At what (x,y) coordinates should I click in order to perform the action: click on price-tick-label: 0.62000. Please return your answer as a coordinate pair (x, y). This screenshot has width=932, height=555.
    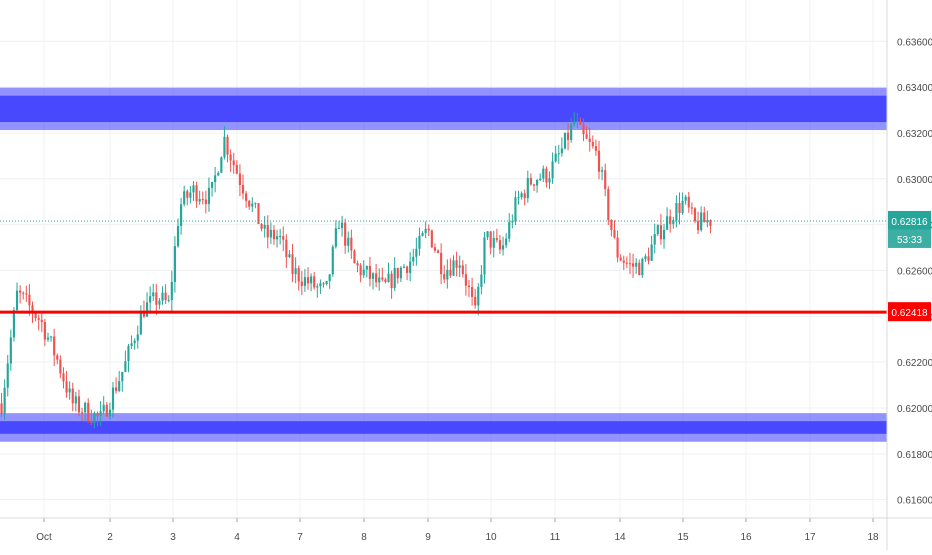
    Looking at the image, I should click on (914, 409).